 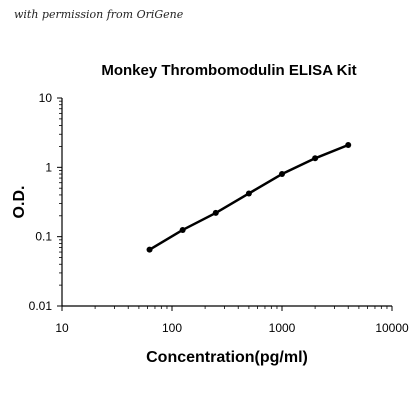 I want to click on y-axis-ticks: 0.01 0.1 1 10, so click(x=45, y=202).